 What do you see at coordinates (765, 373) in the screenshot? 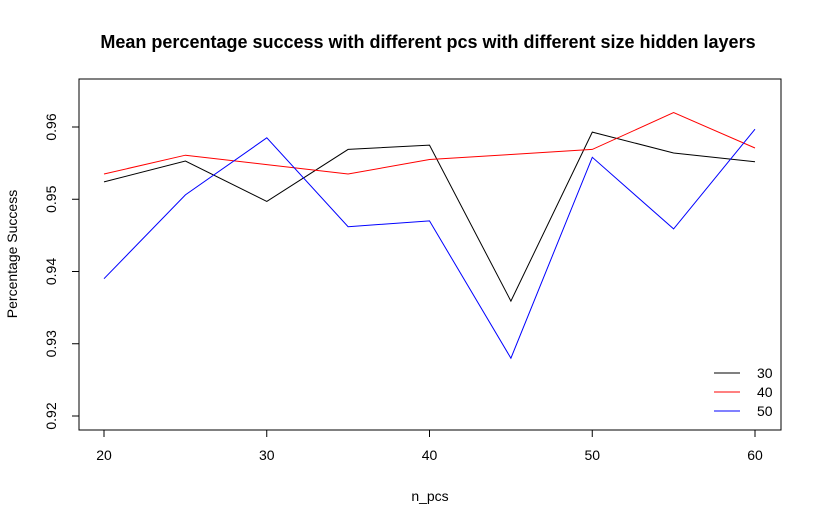
I see `legend-label: 30` at bounding box center [765, 373].